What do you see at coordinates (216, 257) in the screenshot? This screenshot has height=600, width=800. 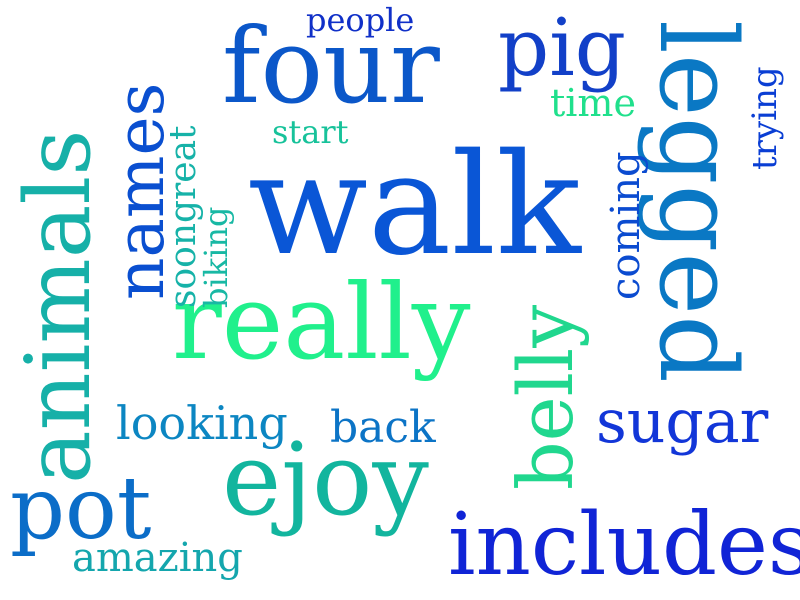 I see `word-biking: biking` at bounding box center [216, 257].